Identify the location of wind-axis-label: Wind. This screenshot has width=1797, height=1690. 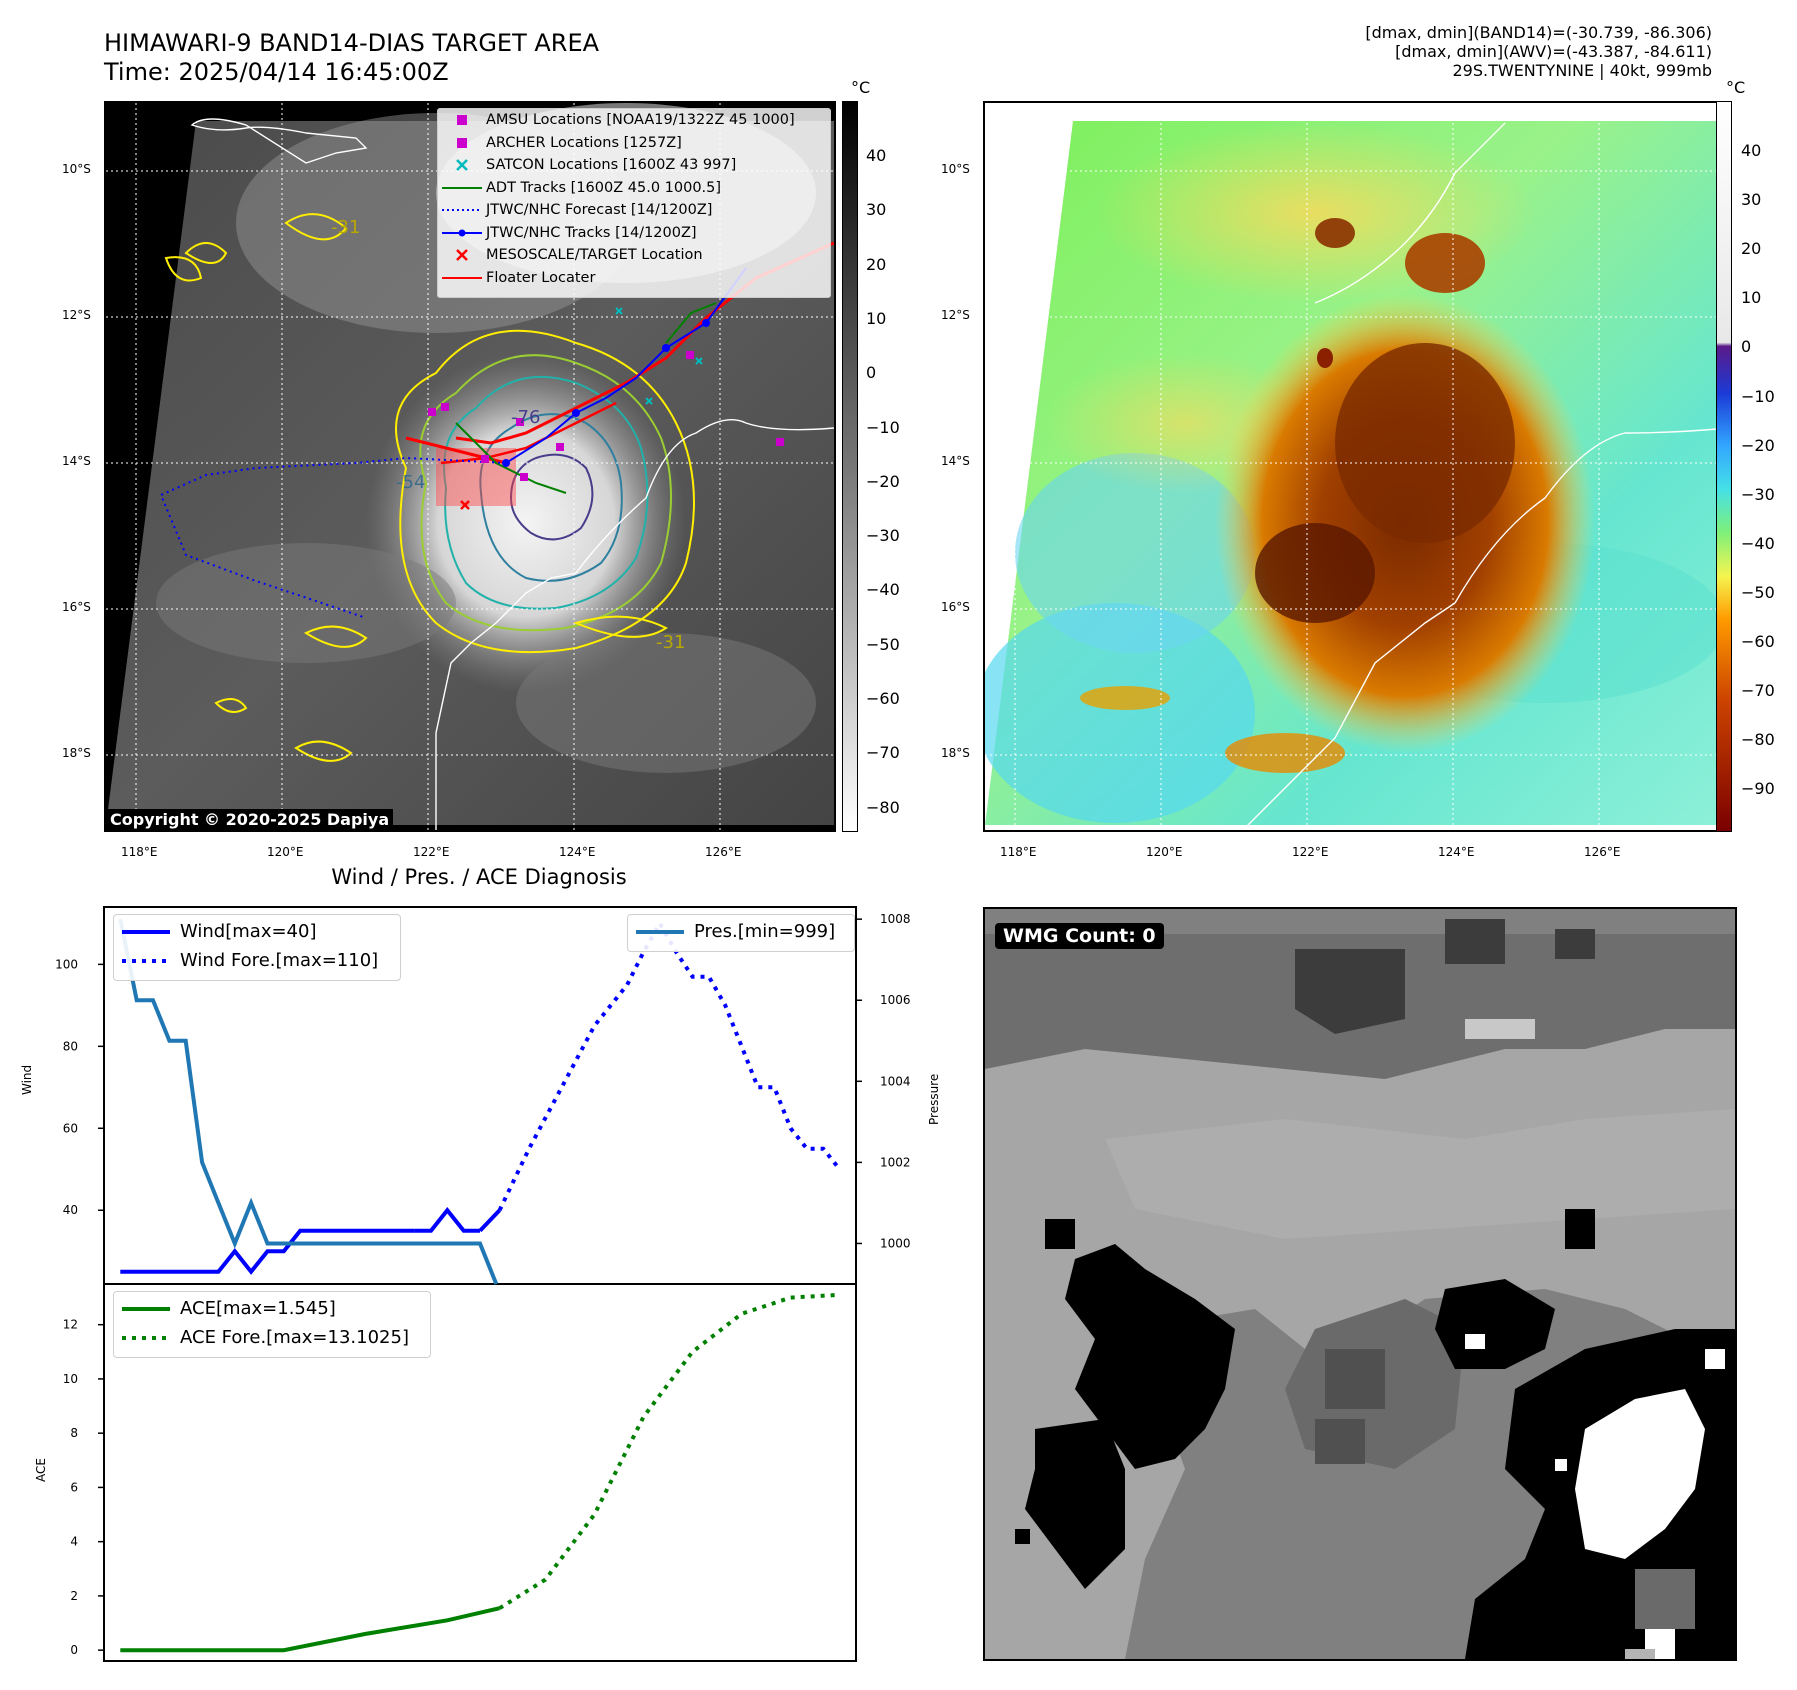
(27, 1079).